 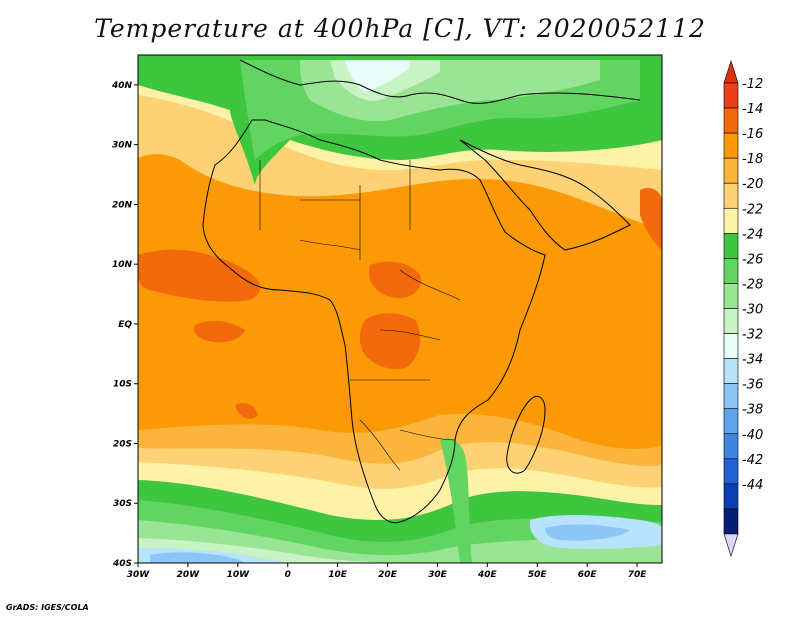 What do you see at coordinates (752, 259) in the screenshot?
I see `colorbar-label: -26` at bounding box center [752, 259].